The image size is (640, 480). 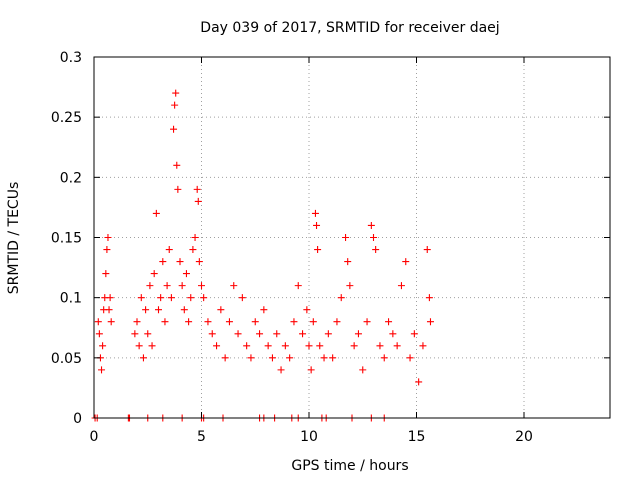 I want to click on x-tick-label: 5, so click(x=201, y=437).